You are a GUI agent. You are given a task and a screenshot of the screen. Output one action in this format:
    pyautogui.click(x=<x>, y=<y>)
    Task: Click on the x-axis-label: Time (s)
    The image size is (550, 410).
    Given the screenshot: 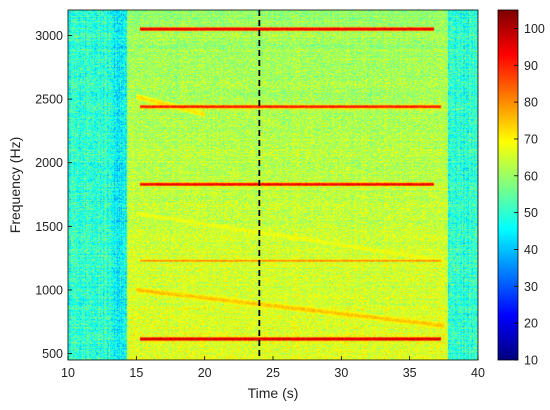 What is the action you would take?
    pyautogui.click(x=273, y=393)
    